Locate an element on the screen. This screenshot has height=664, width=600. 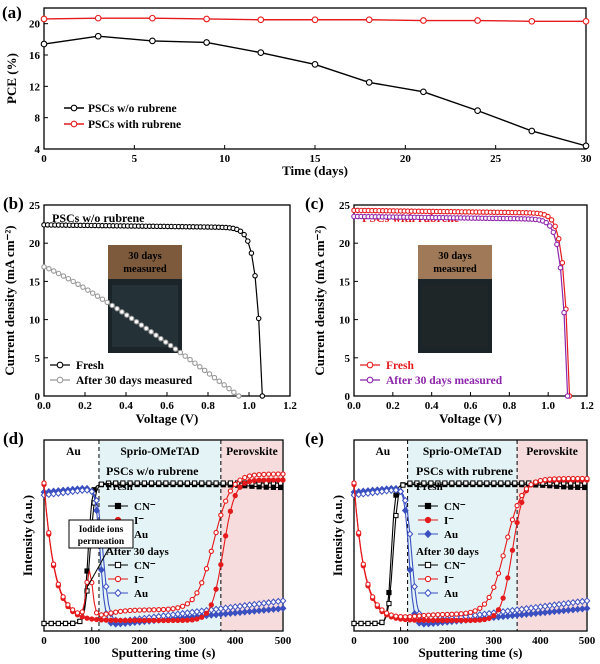
x-tick-label: 30 is located at coordinates (587, 159).